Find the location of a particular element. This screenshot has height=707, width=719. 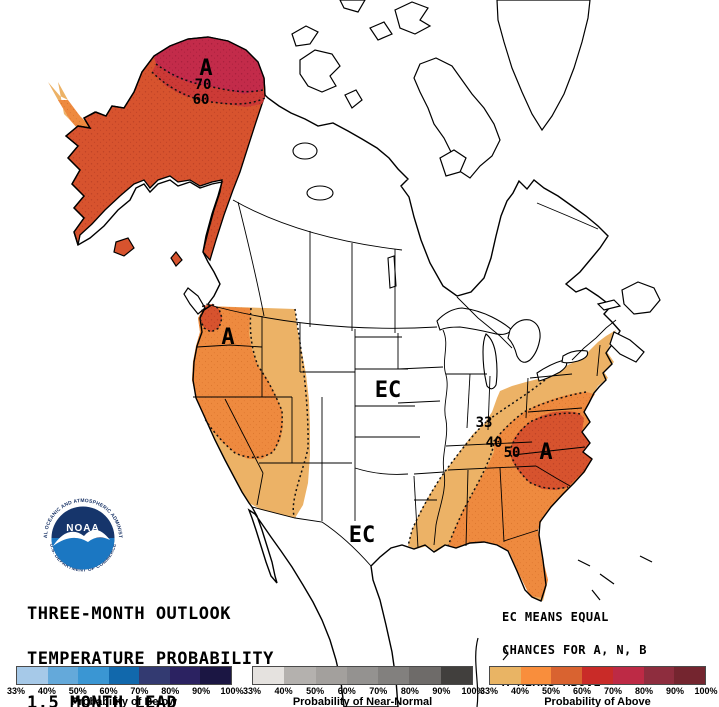

anticosti-island is located at coordinates (609, 305).